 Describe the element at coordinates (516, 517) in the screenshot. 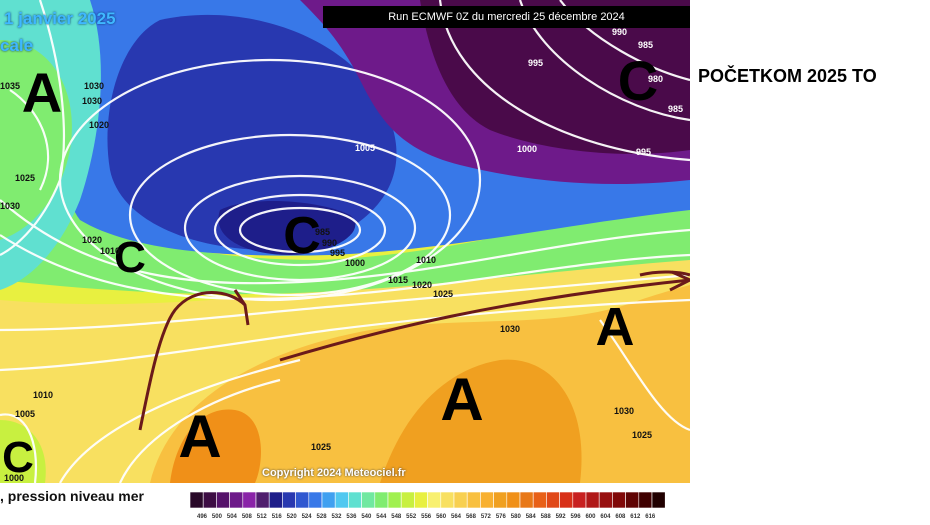

I see `legend-label: 580` at that location.